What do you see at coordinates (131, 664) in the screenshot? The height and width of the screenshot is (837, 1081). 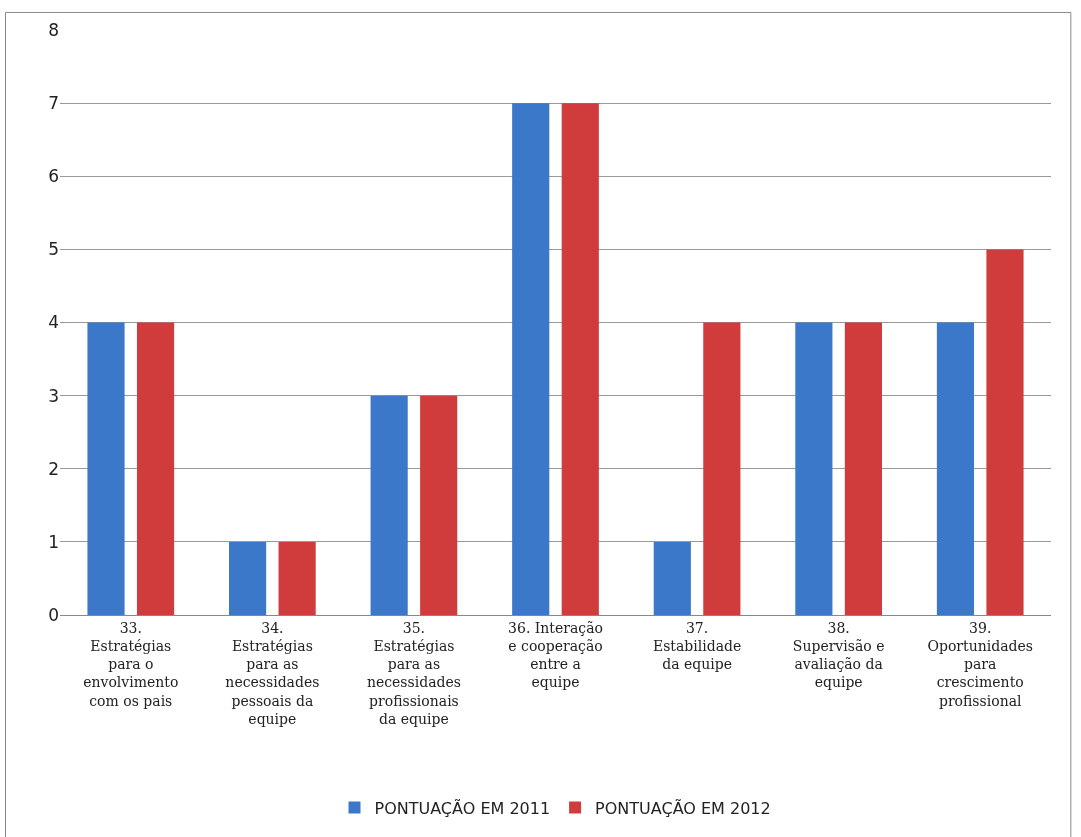 I see `x-tick-label: 33. Estratégias para o envolvimento com os pais` at bounding box center [131, 664].